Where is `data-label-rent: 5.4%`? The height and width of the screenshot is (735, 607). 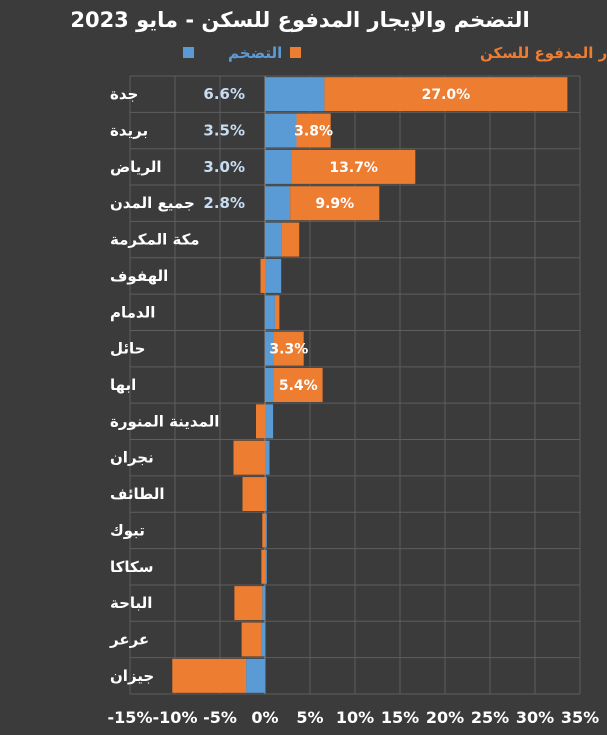 data-label-rent: 5.4% is located at coordinates (298, 386).